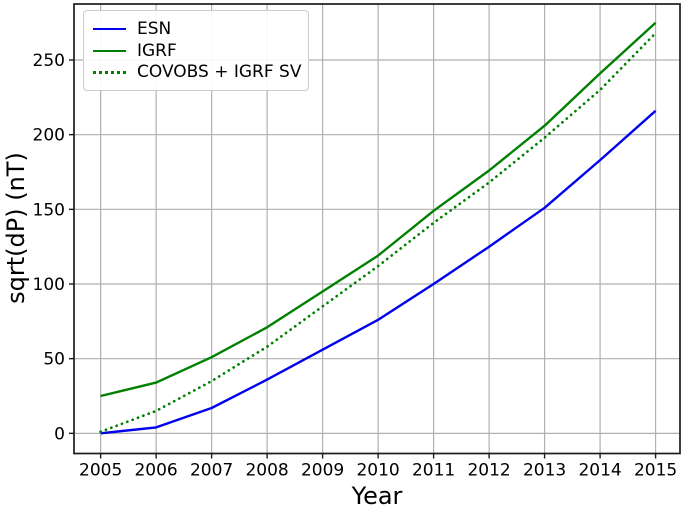  I want to click on x-tick-label: 2012, so click(488, 471).